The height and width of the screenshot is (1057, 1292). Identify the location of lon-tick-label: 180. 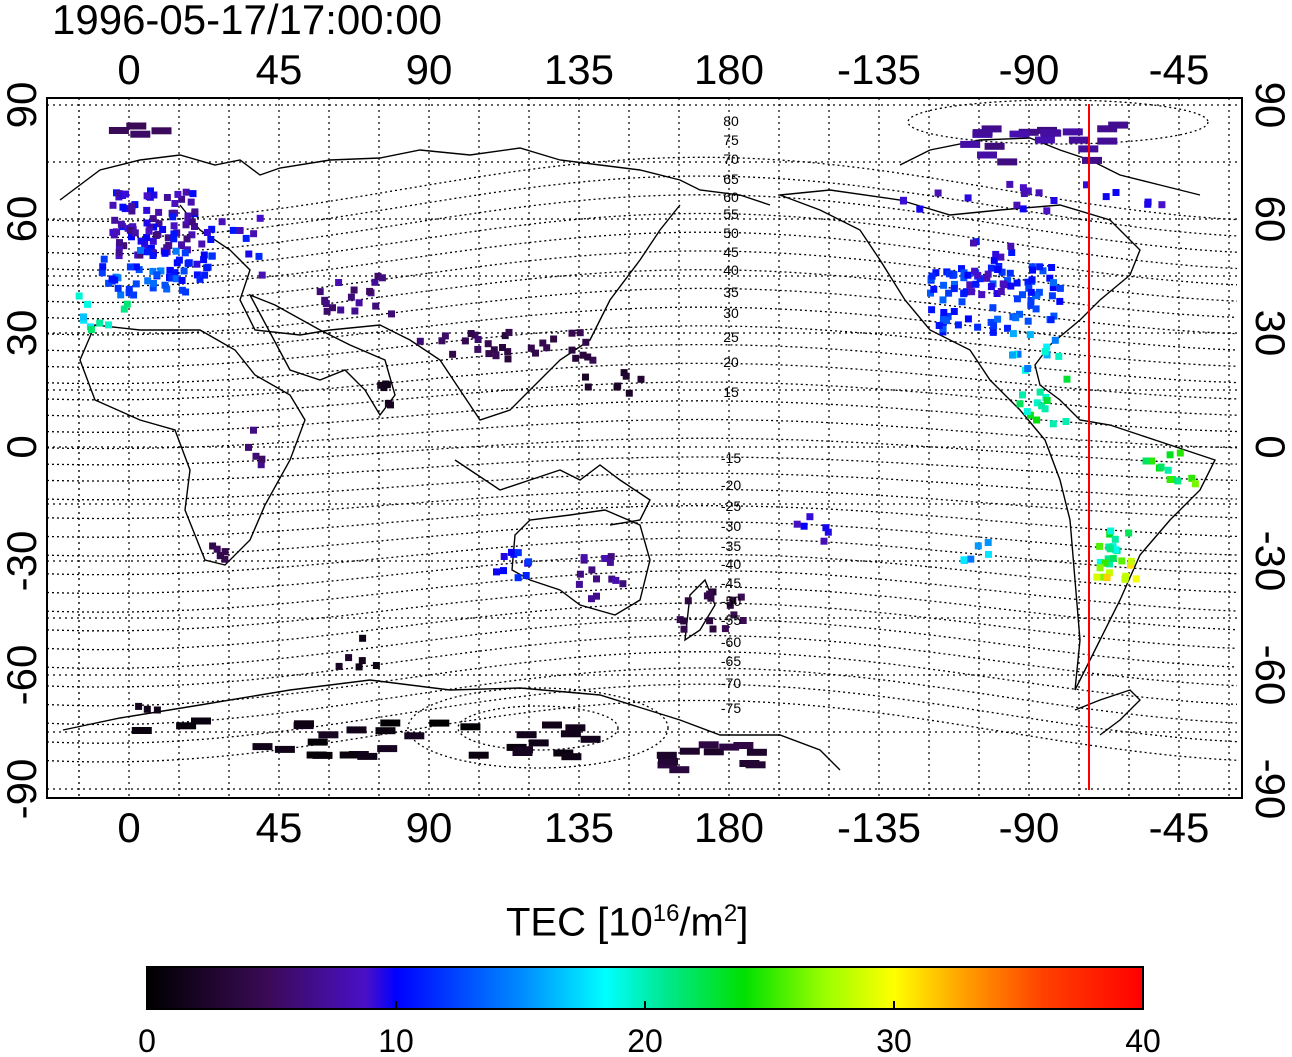
(729, 827).